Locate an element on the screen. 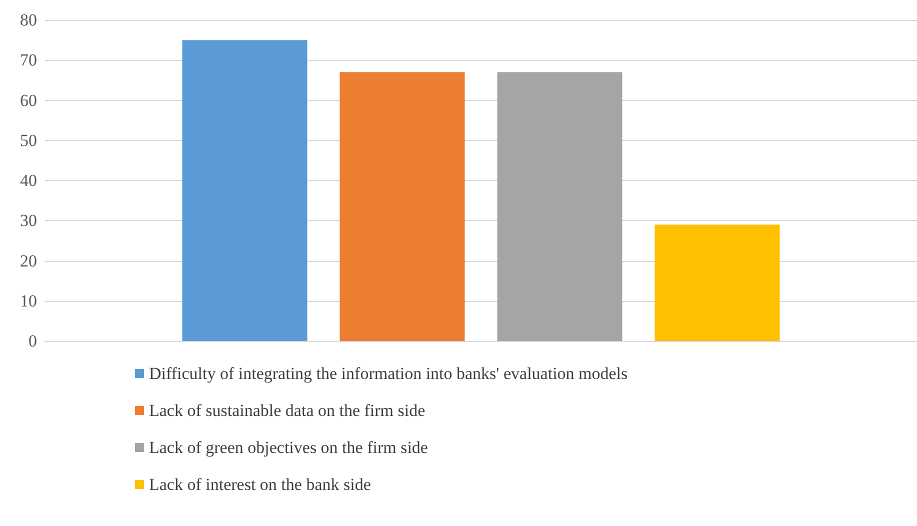  legend-label: Lack of green objectives on the firm side is located at coordinates (288, 447).